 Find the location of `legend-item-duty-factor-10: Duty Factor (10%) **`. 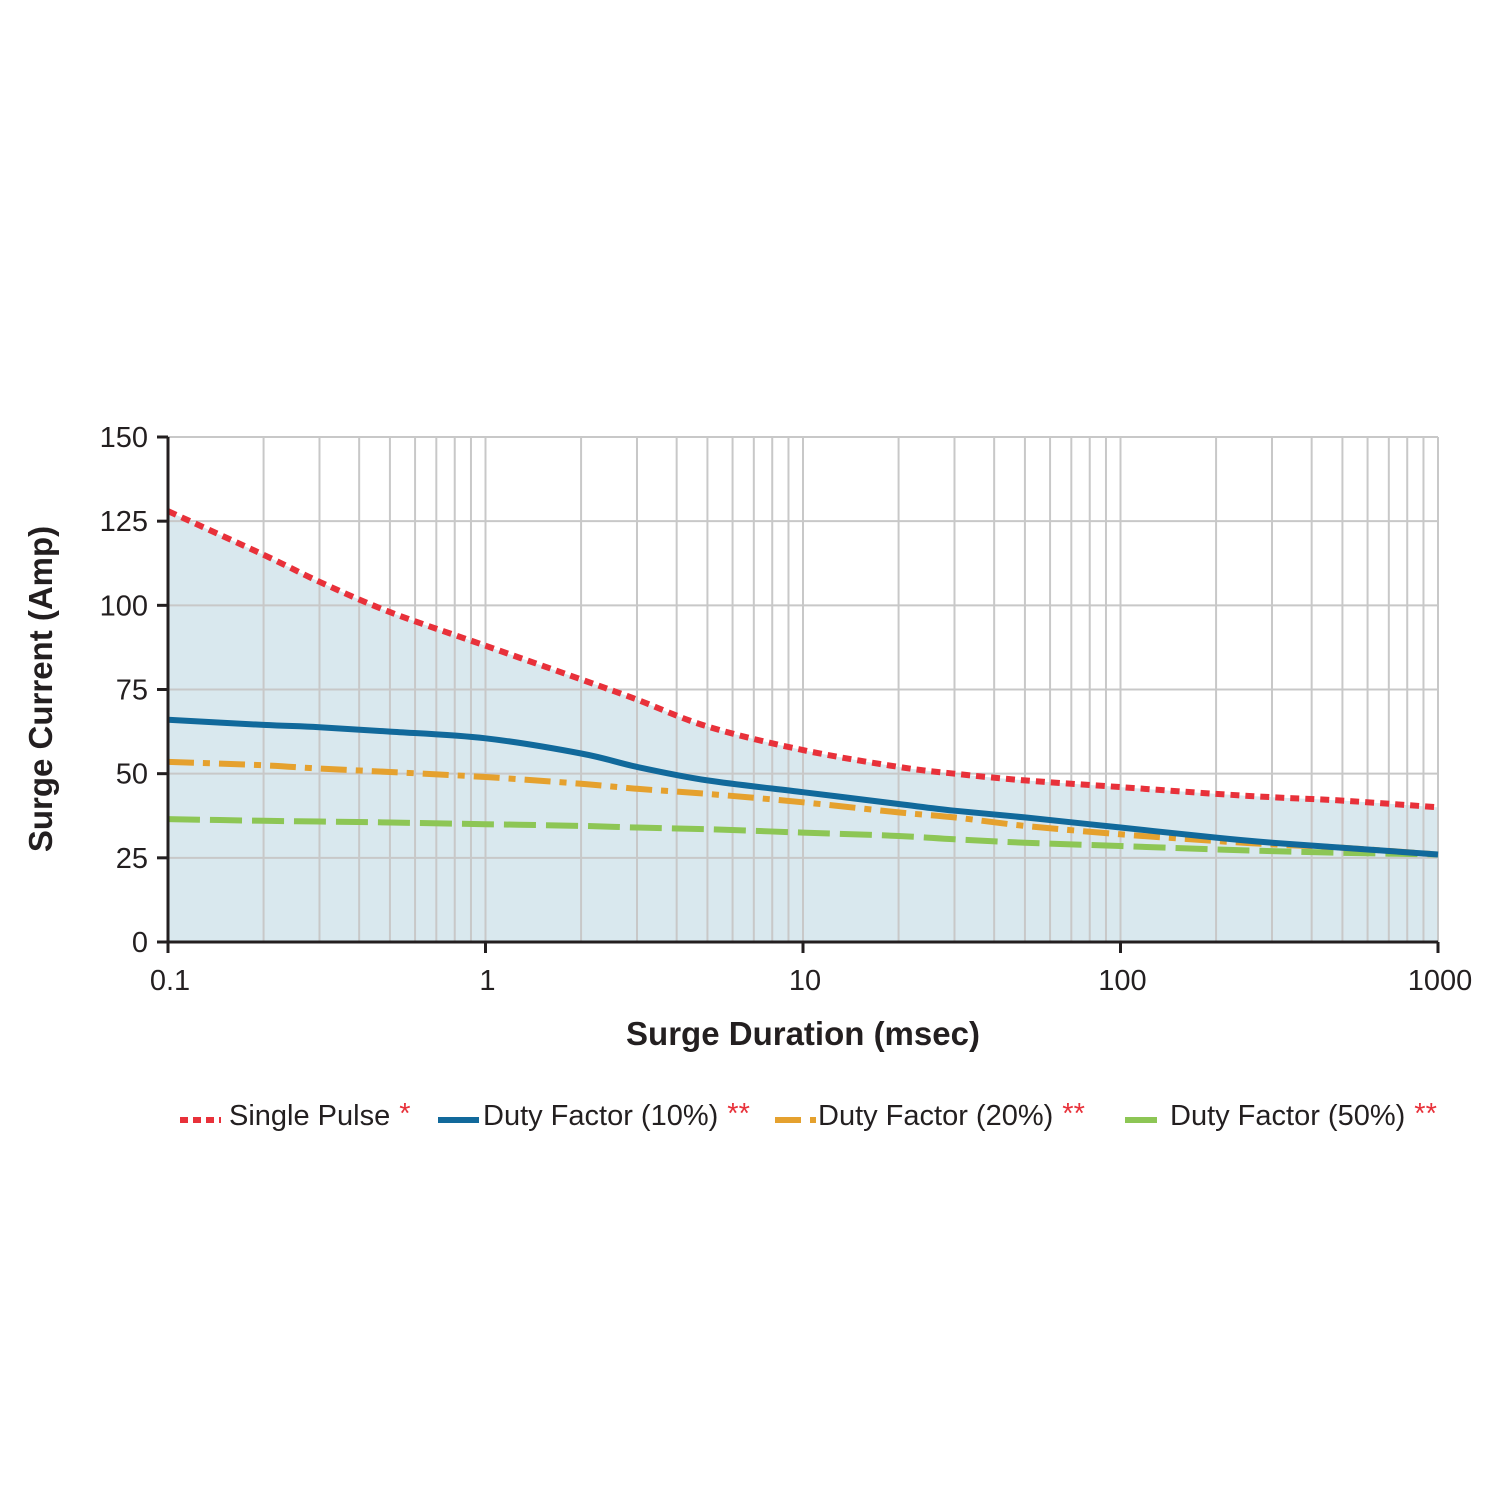

legend-item-duty-factor-10: Duty Factor (10%) ** is located at coordinates (594, 1115).